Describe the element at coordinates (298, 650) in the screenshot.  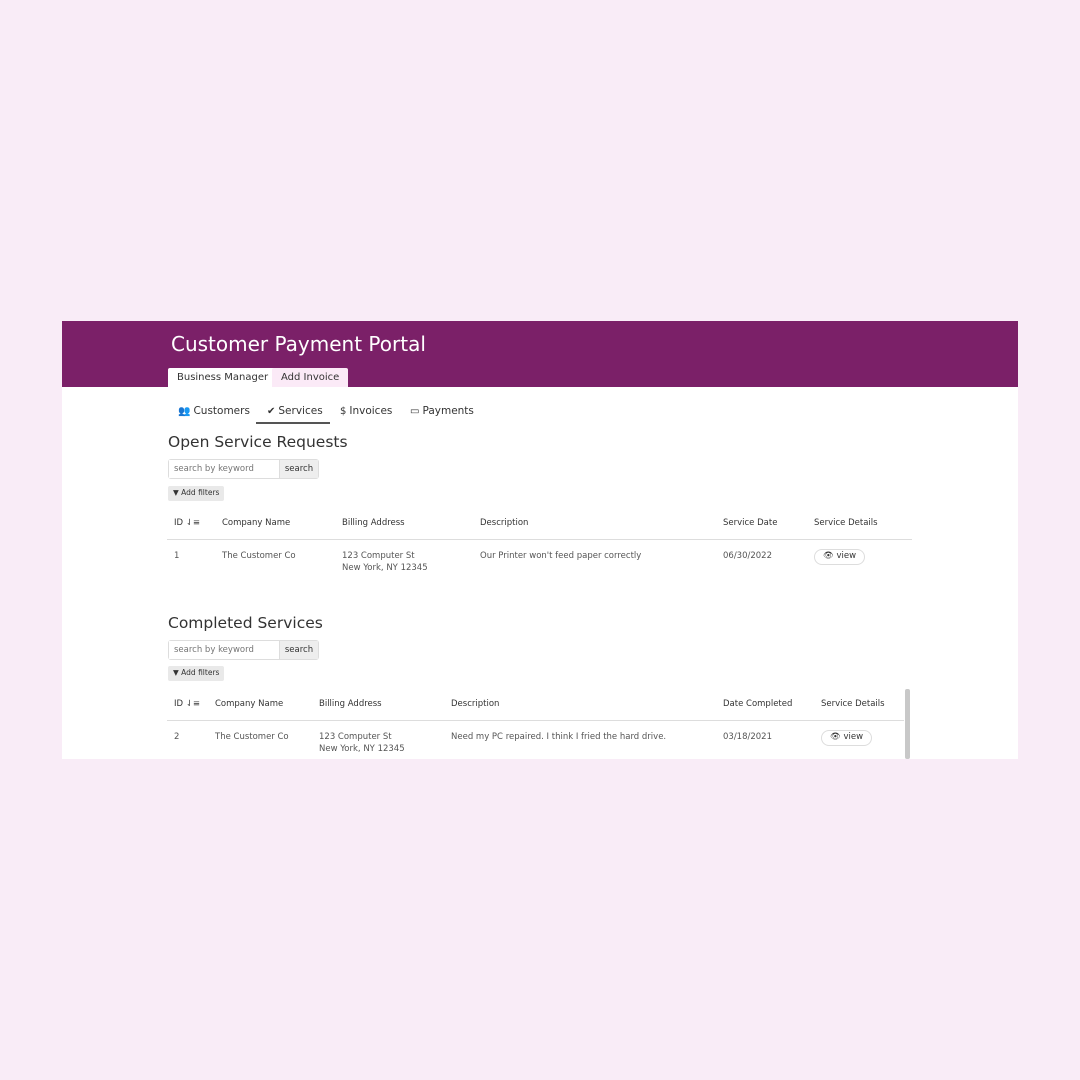
I see `completed-search-button: search` at that location.